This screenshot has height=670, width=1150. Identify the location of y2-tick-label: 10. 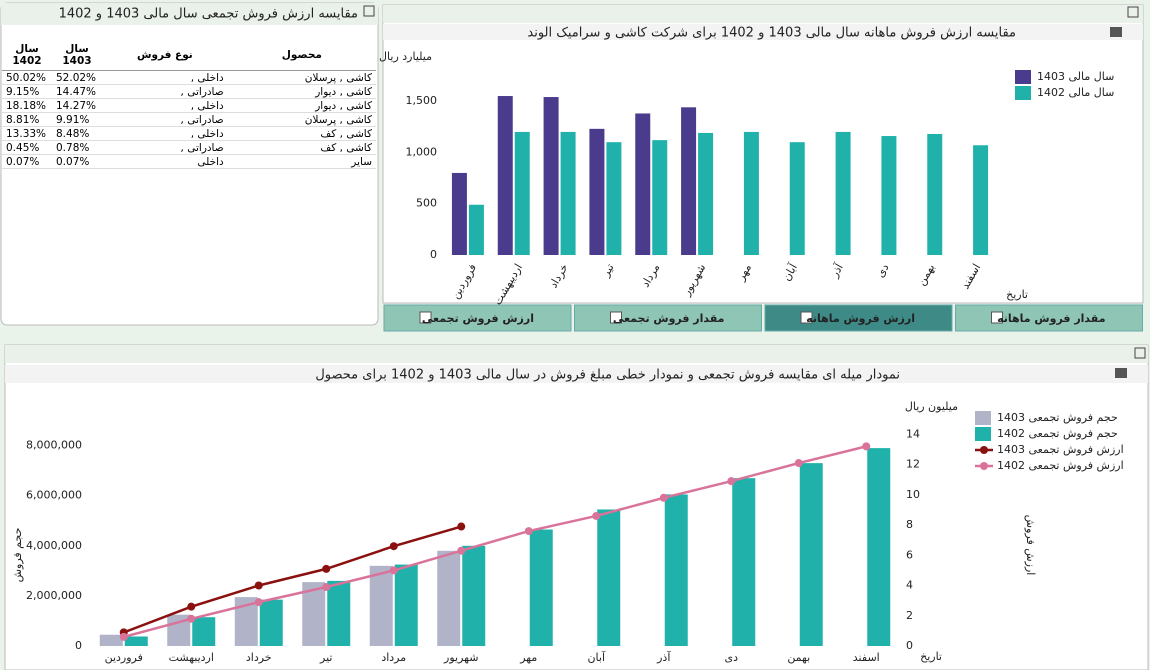
(913, 494).